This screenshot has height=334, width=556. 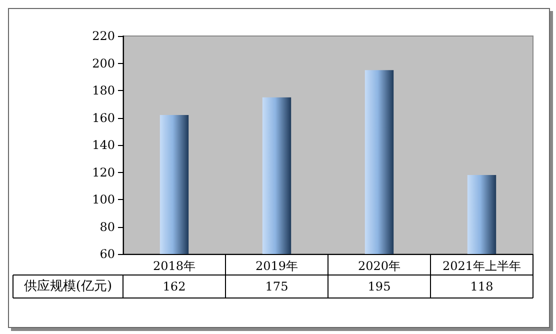 I want to click on y-tick-label: 180, so click(x=103, y=91).